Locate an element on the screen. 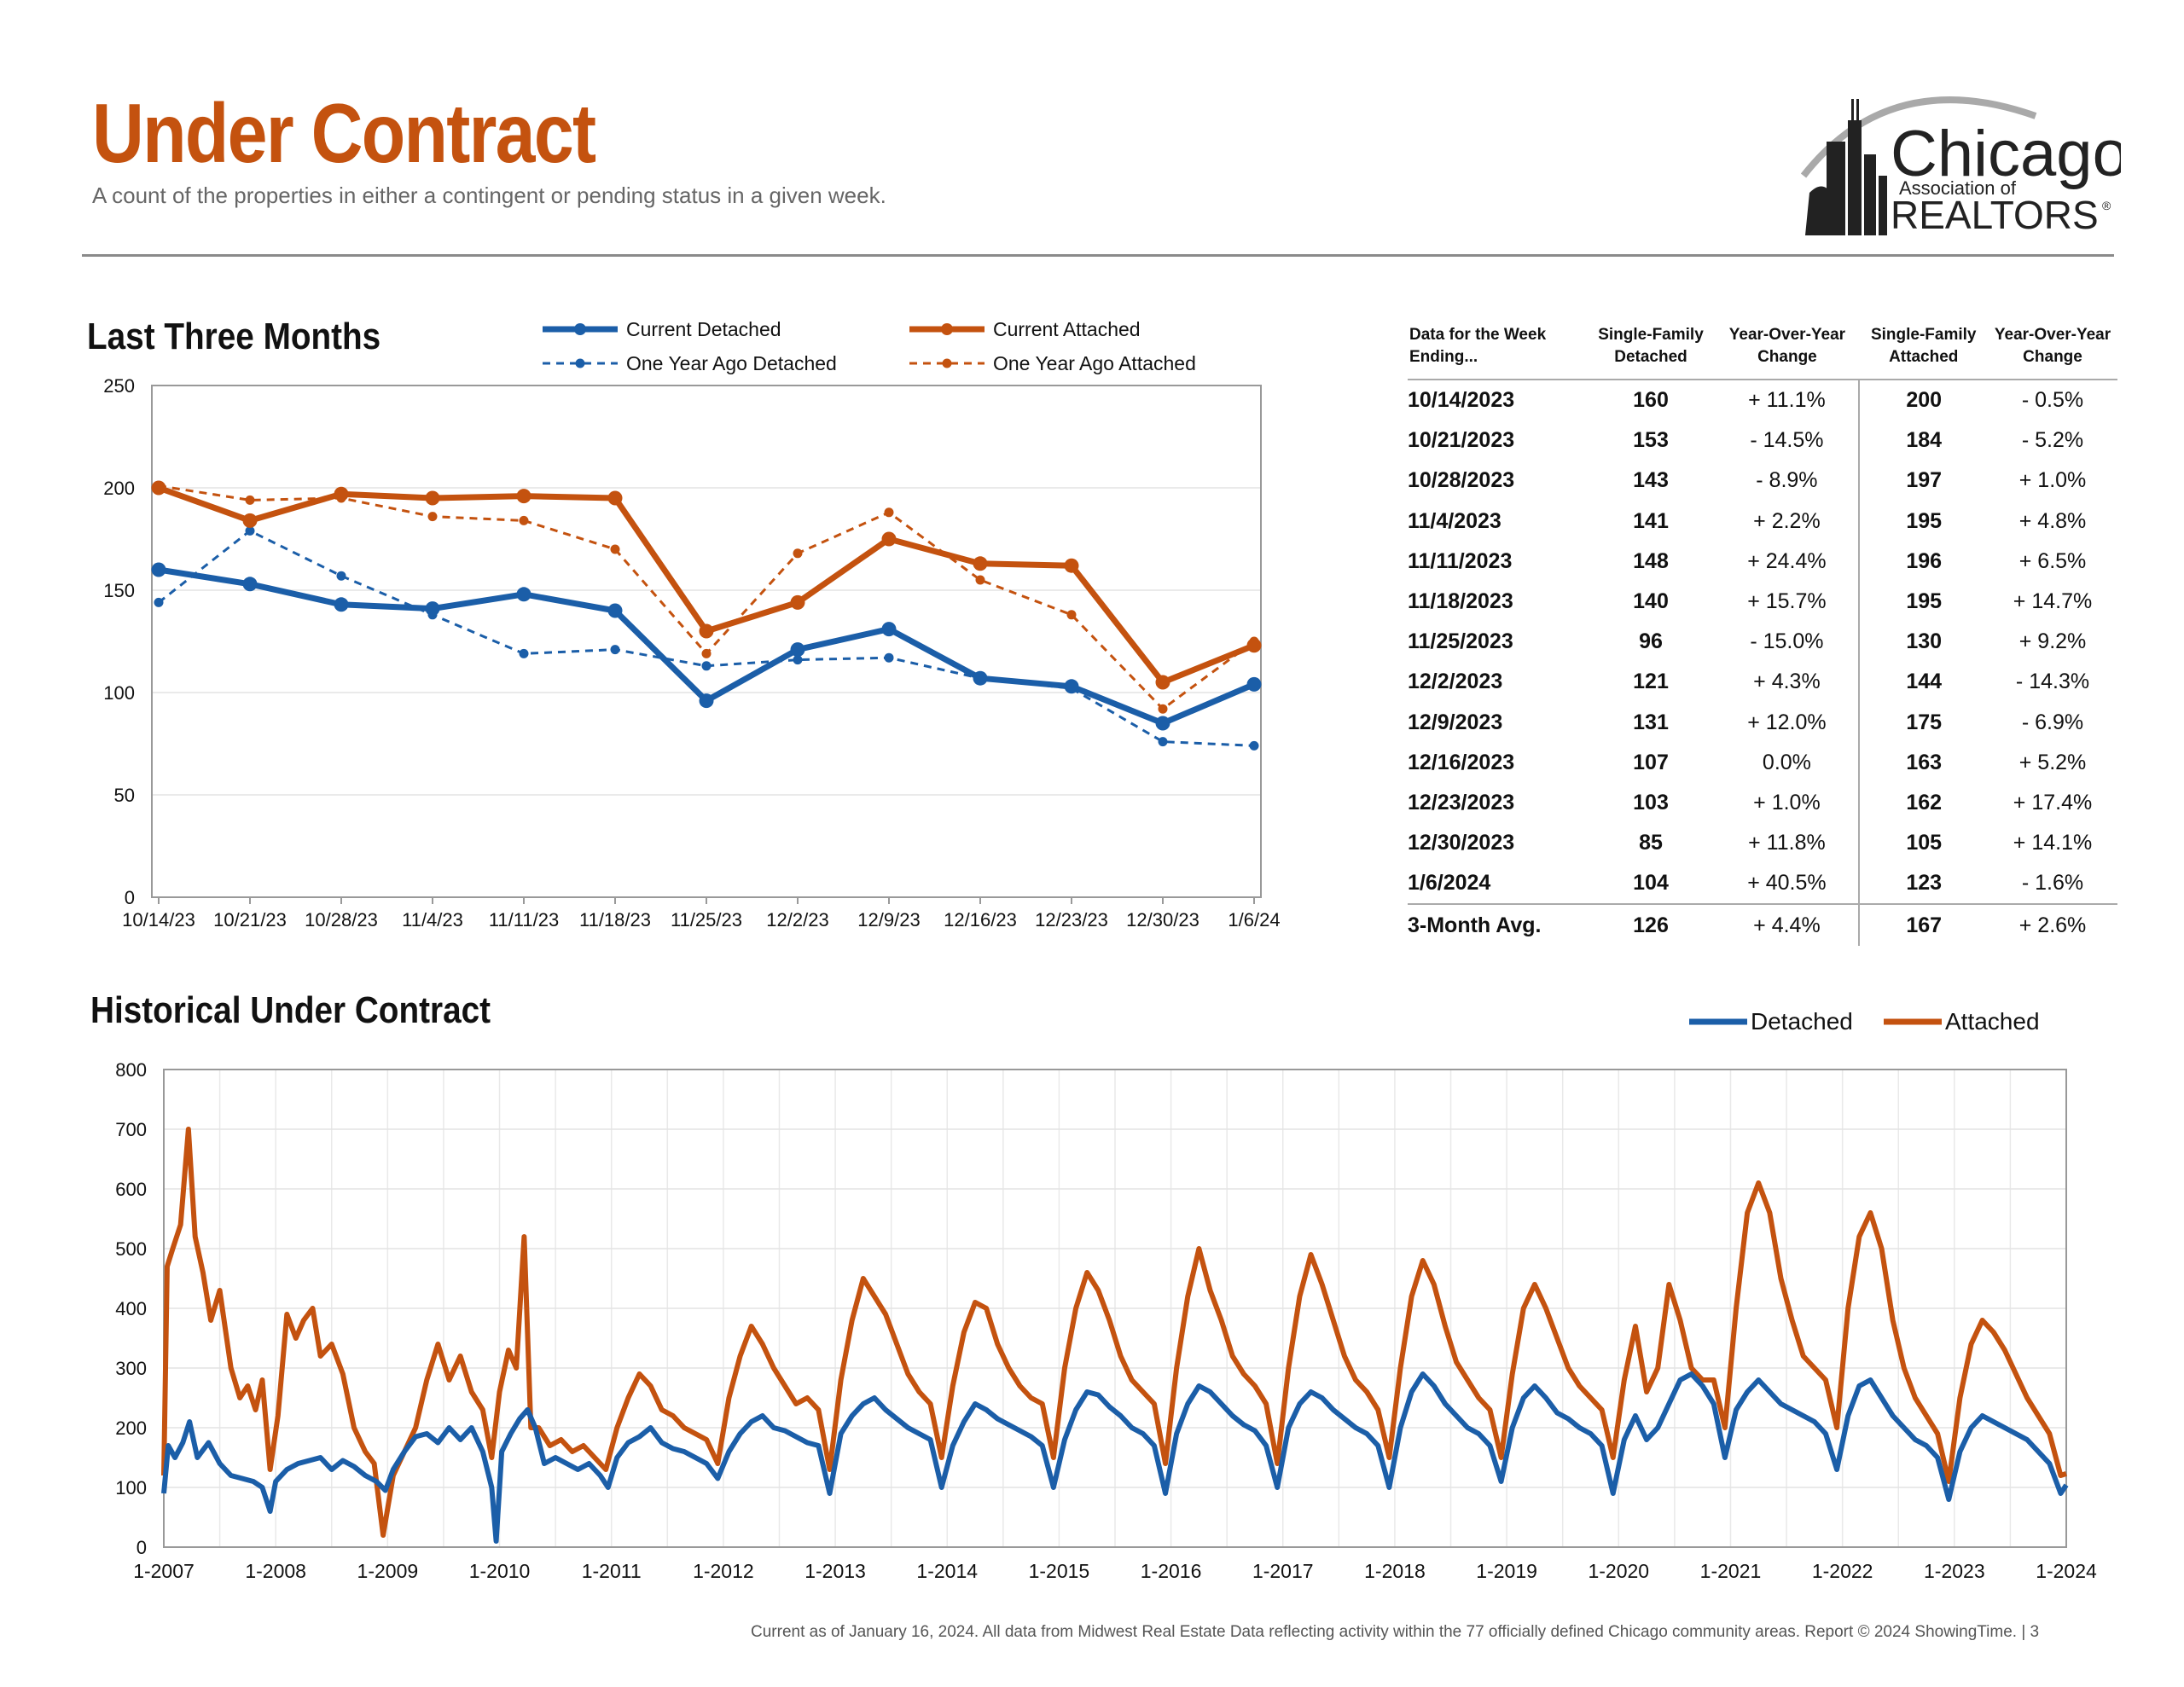  x-tick-label: 1-2024 is located at coordinates (2066, 1571).